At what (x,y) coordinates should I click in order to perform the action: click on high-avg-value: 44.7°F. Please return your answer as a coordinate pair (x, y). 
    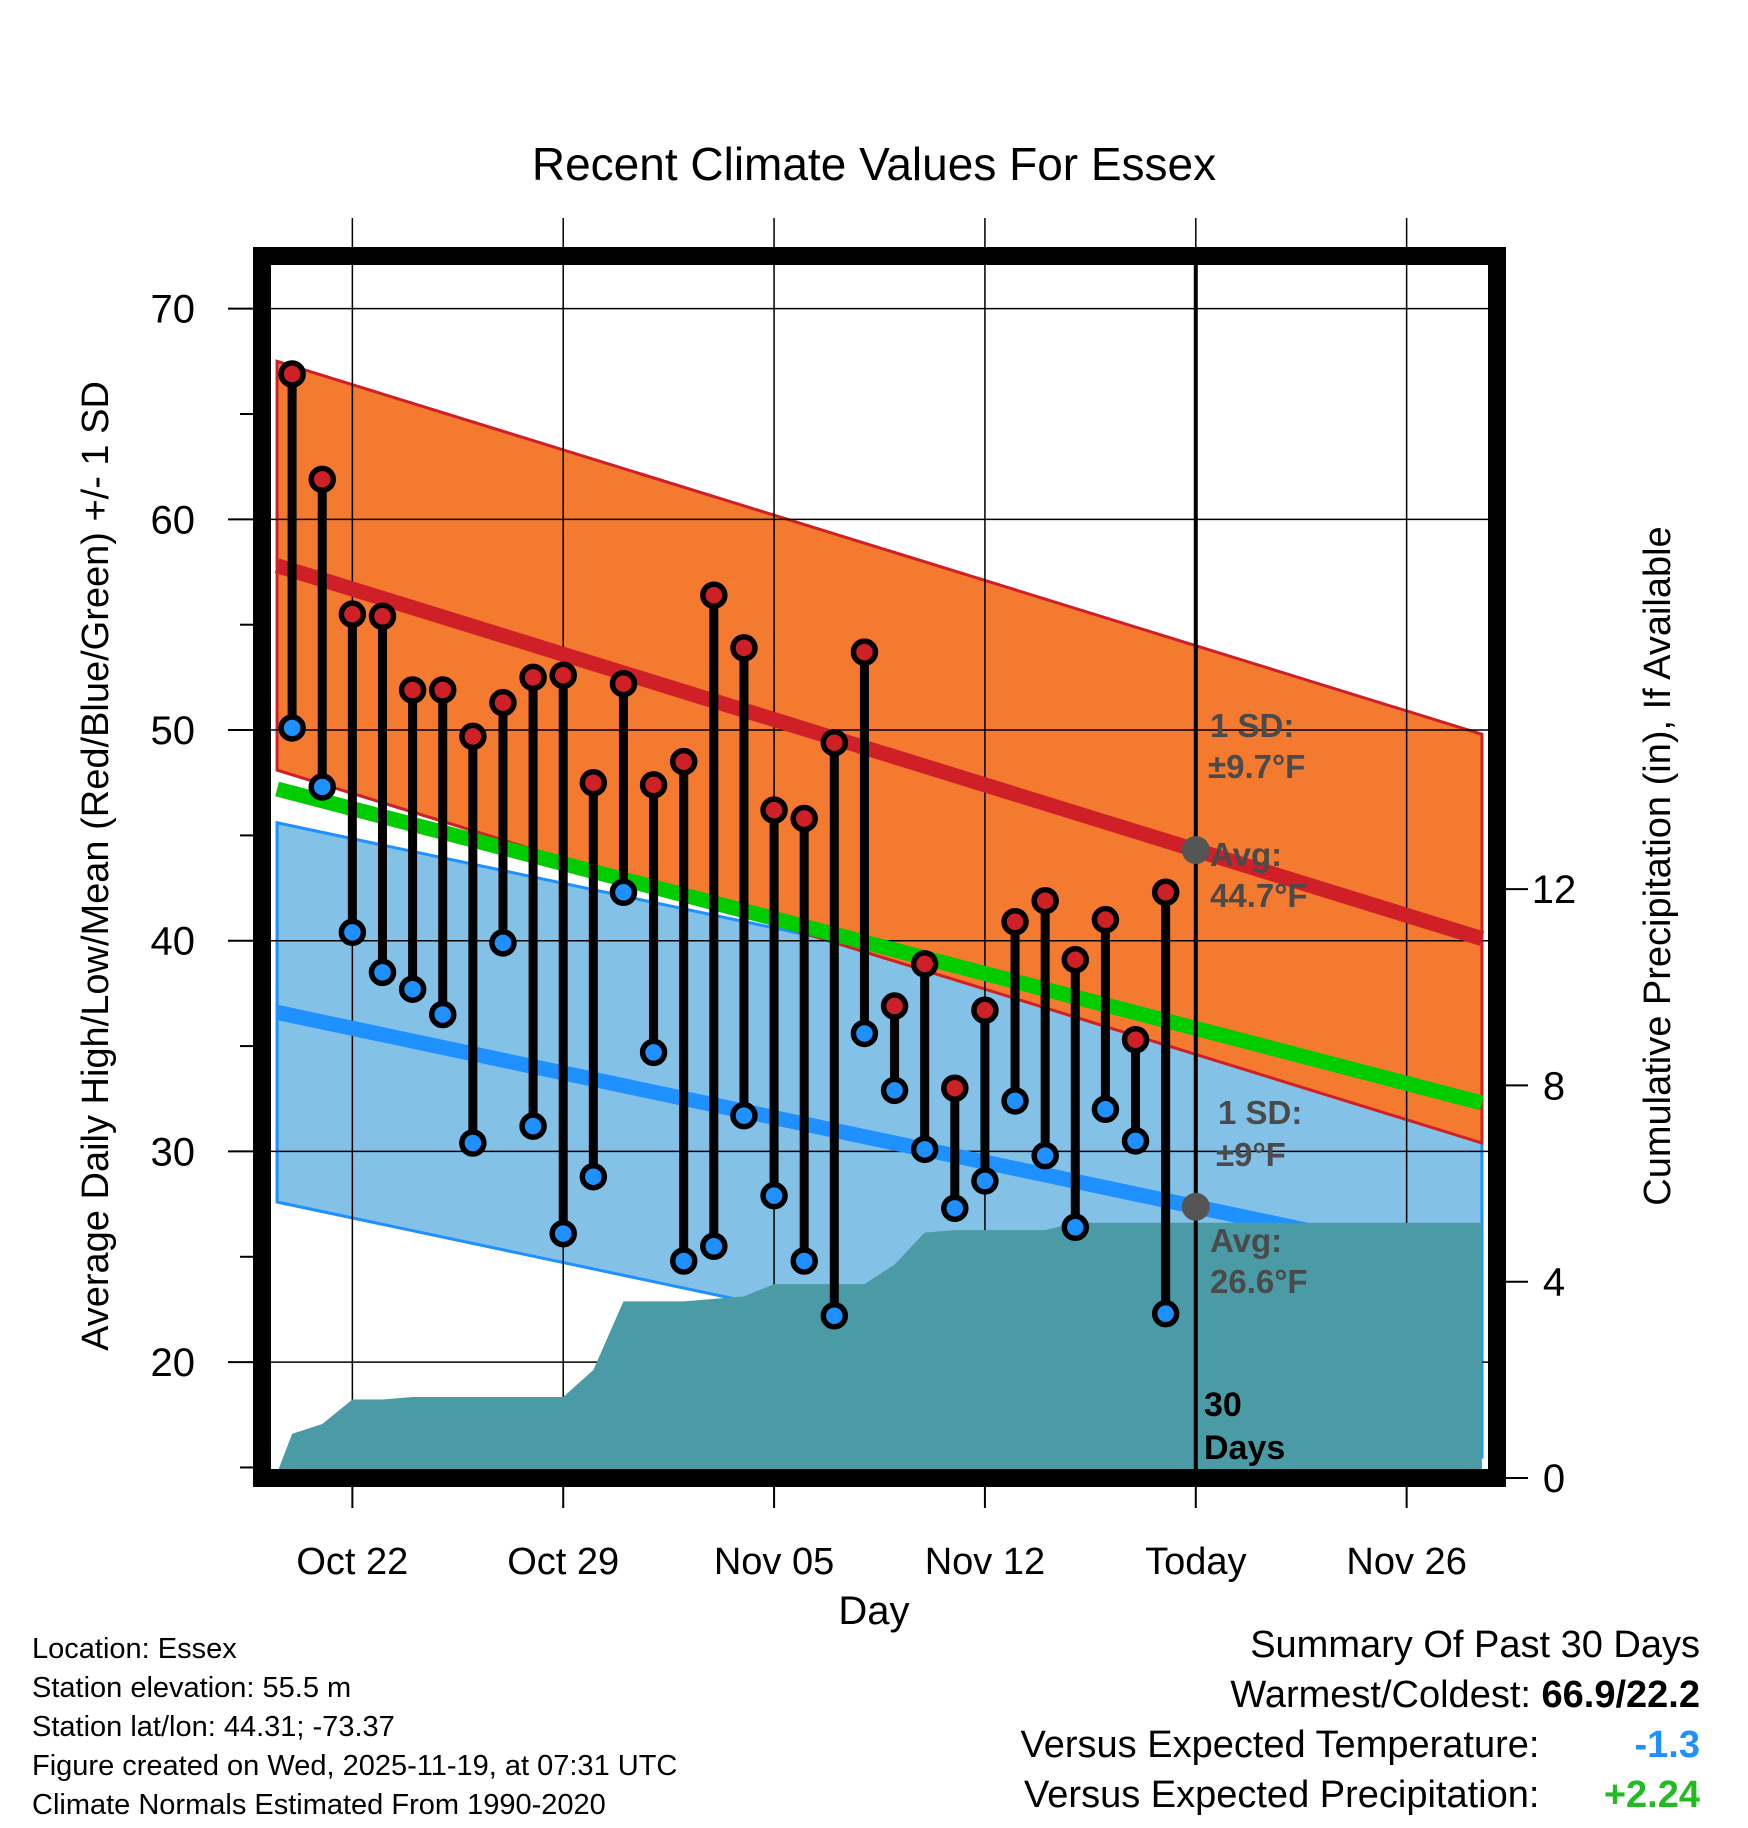
    Looking at the image, I should click on (1259, 895).